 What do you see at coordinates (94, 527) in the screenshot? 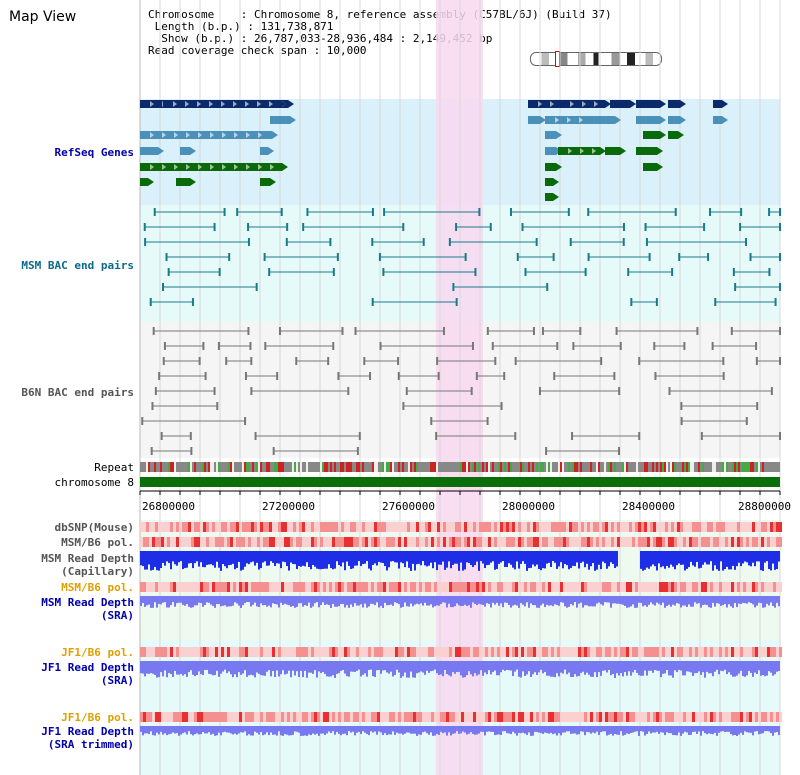
I see `label-dbsnp: dbSNP(Mouse)` at bounding box center [94, 527].